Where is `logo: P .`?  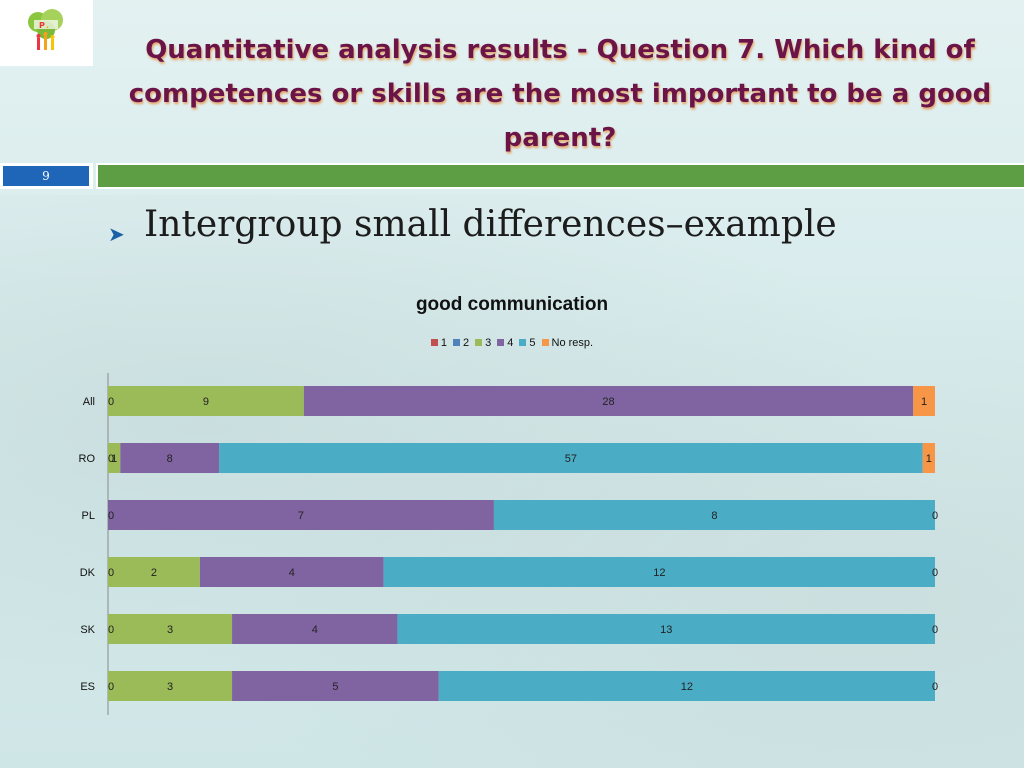
logo: P . is located at coordinates (46, 33).